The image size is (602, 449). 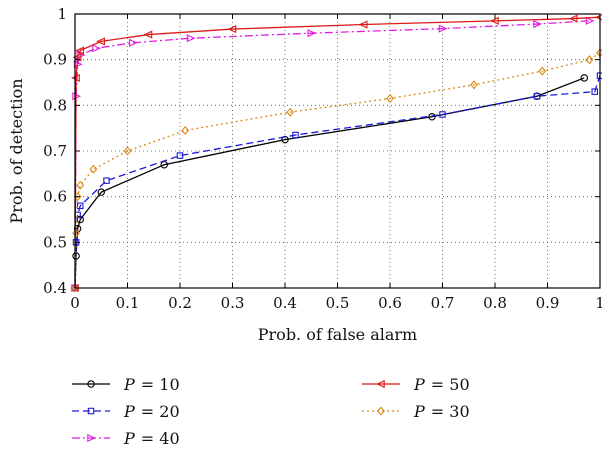 I want to click on legend-label: P = 30, so click(x=441, y=411).